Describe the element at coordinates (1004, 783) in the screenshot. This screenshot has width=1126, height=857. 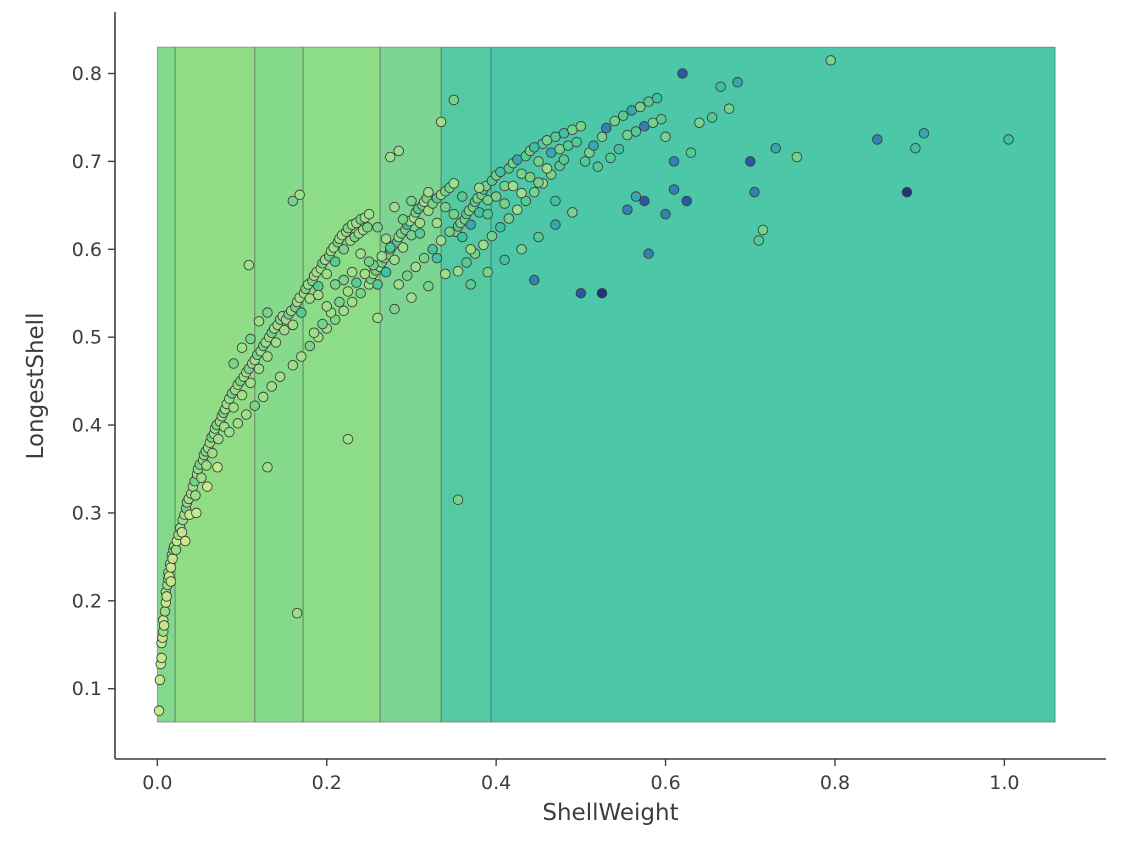
I see `x-tick-label: 1.0` at that location.